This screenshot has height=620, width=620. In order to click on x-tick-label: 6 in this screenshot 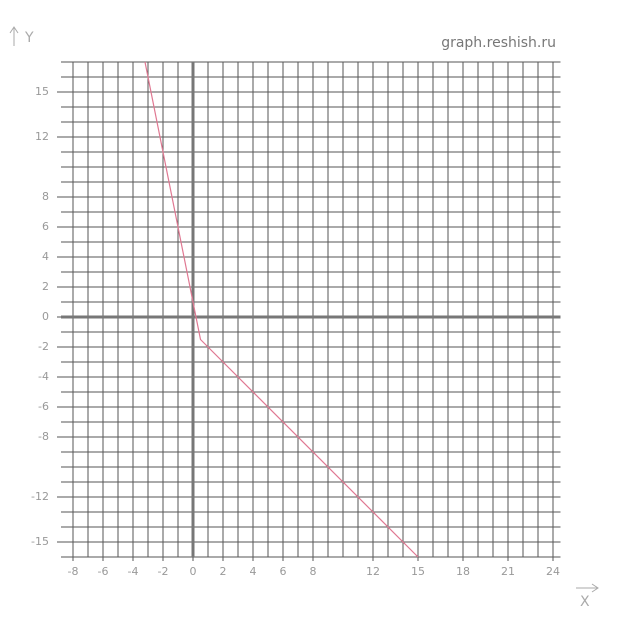, I will do `click(283, 571)`.